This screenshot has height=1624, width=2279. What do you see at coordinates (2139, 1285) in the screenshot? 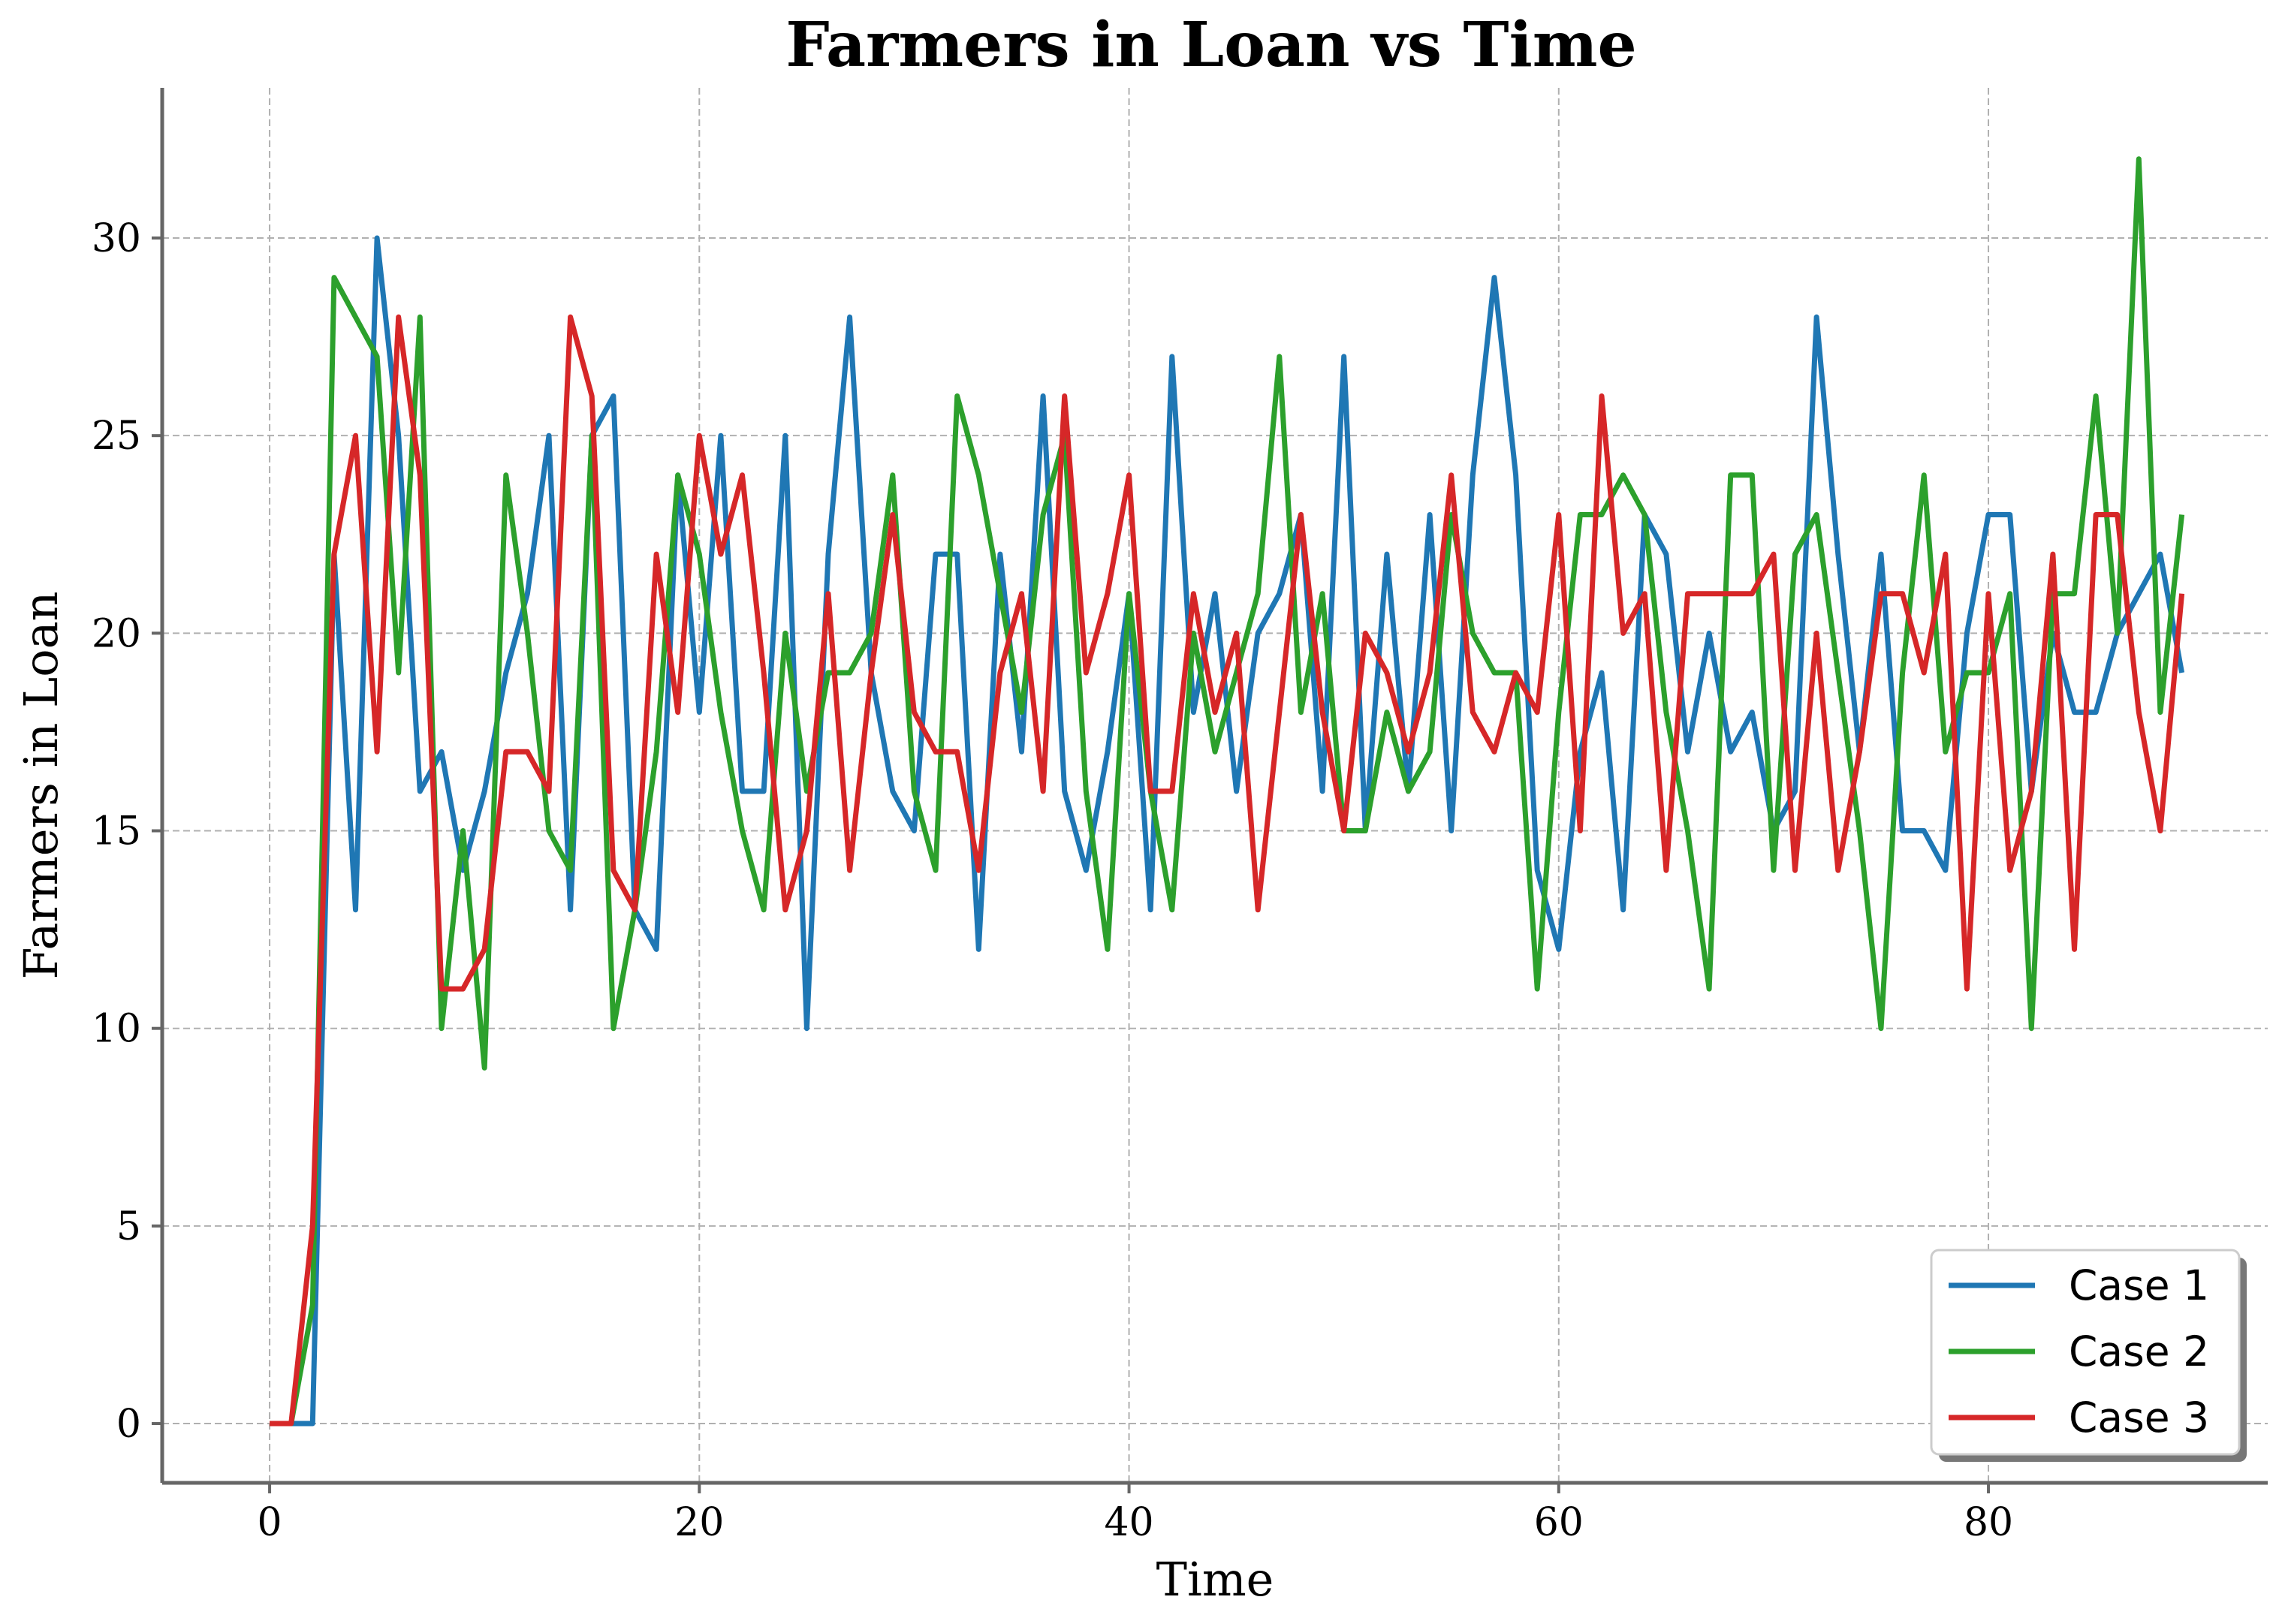
I see `legend-label: Case 1` at bounding box center [2139, 1285].